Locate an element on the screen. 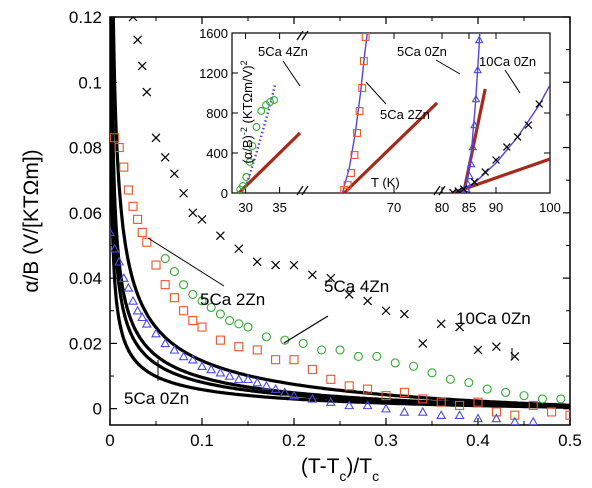 This screenshot has width=592, height=488. x-axis-title-sub2: c is located at coordinates (375, 476).